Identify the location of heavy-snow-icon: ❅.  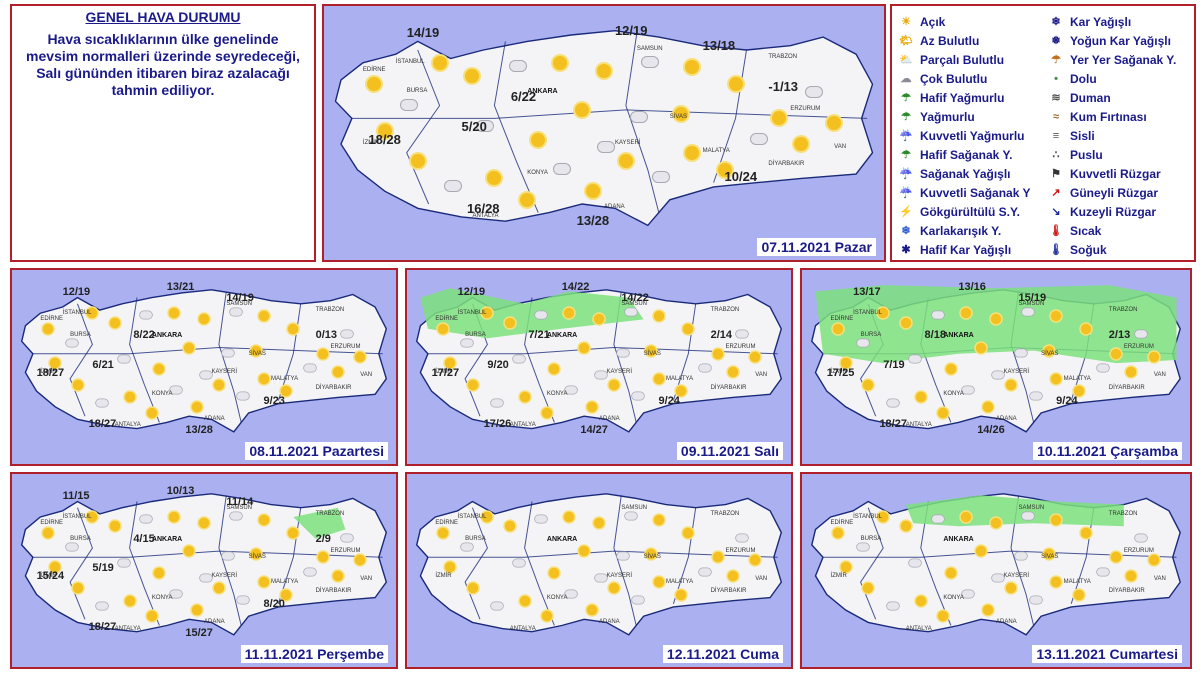
(1056, 41).